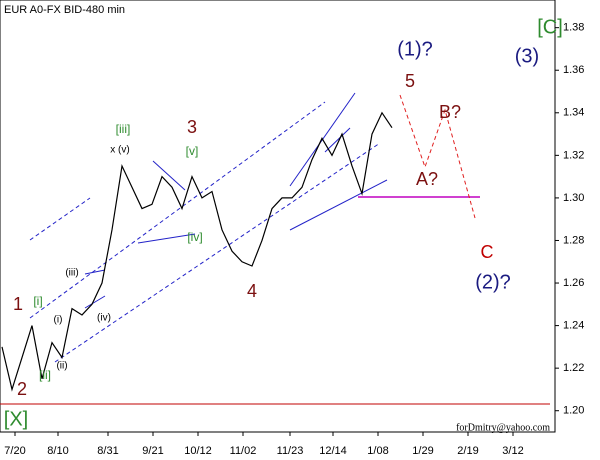  Describe the element at coordinates (450, 112) in the screenshot. I see `wave-label: B?` at that location.